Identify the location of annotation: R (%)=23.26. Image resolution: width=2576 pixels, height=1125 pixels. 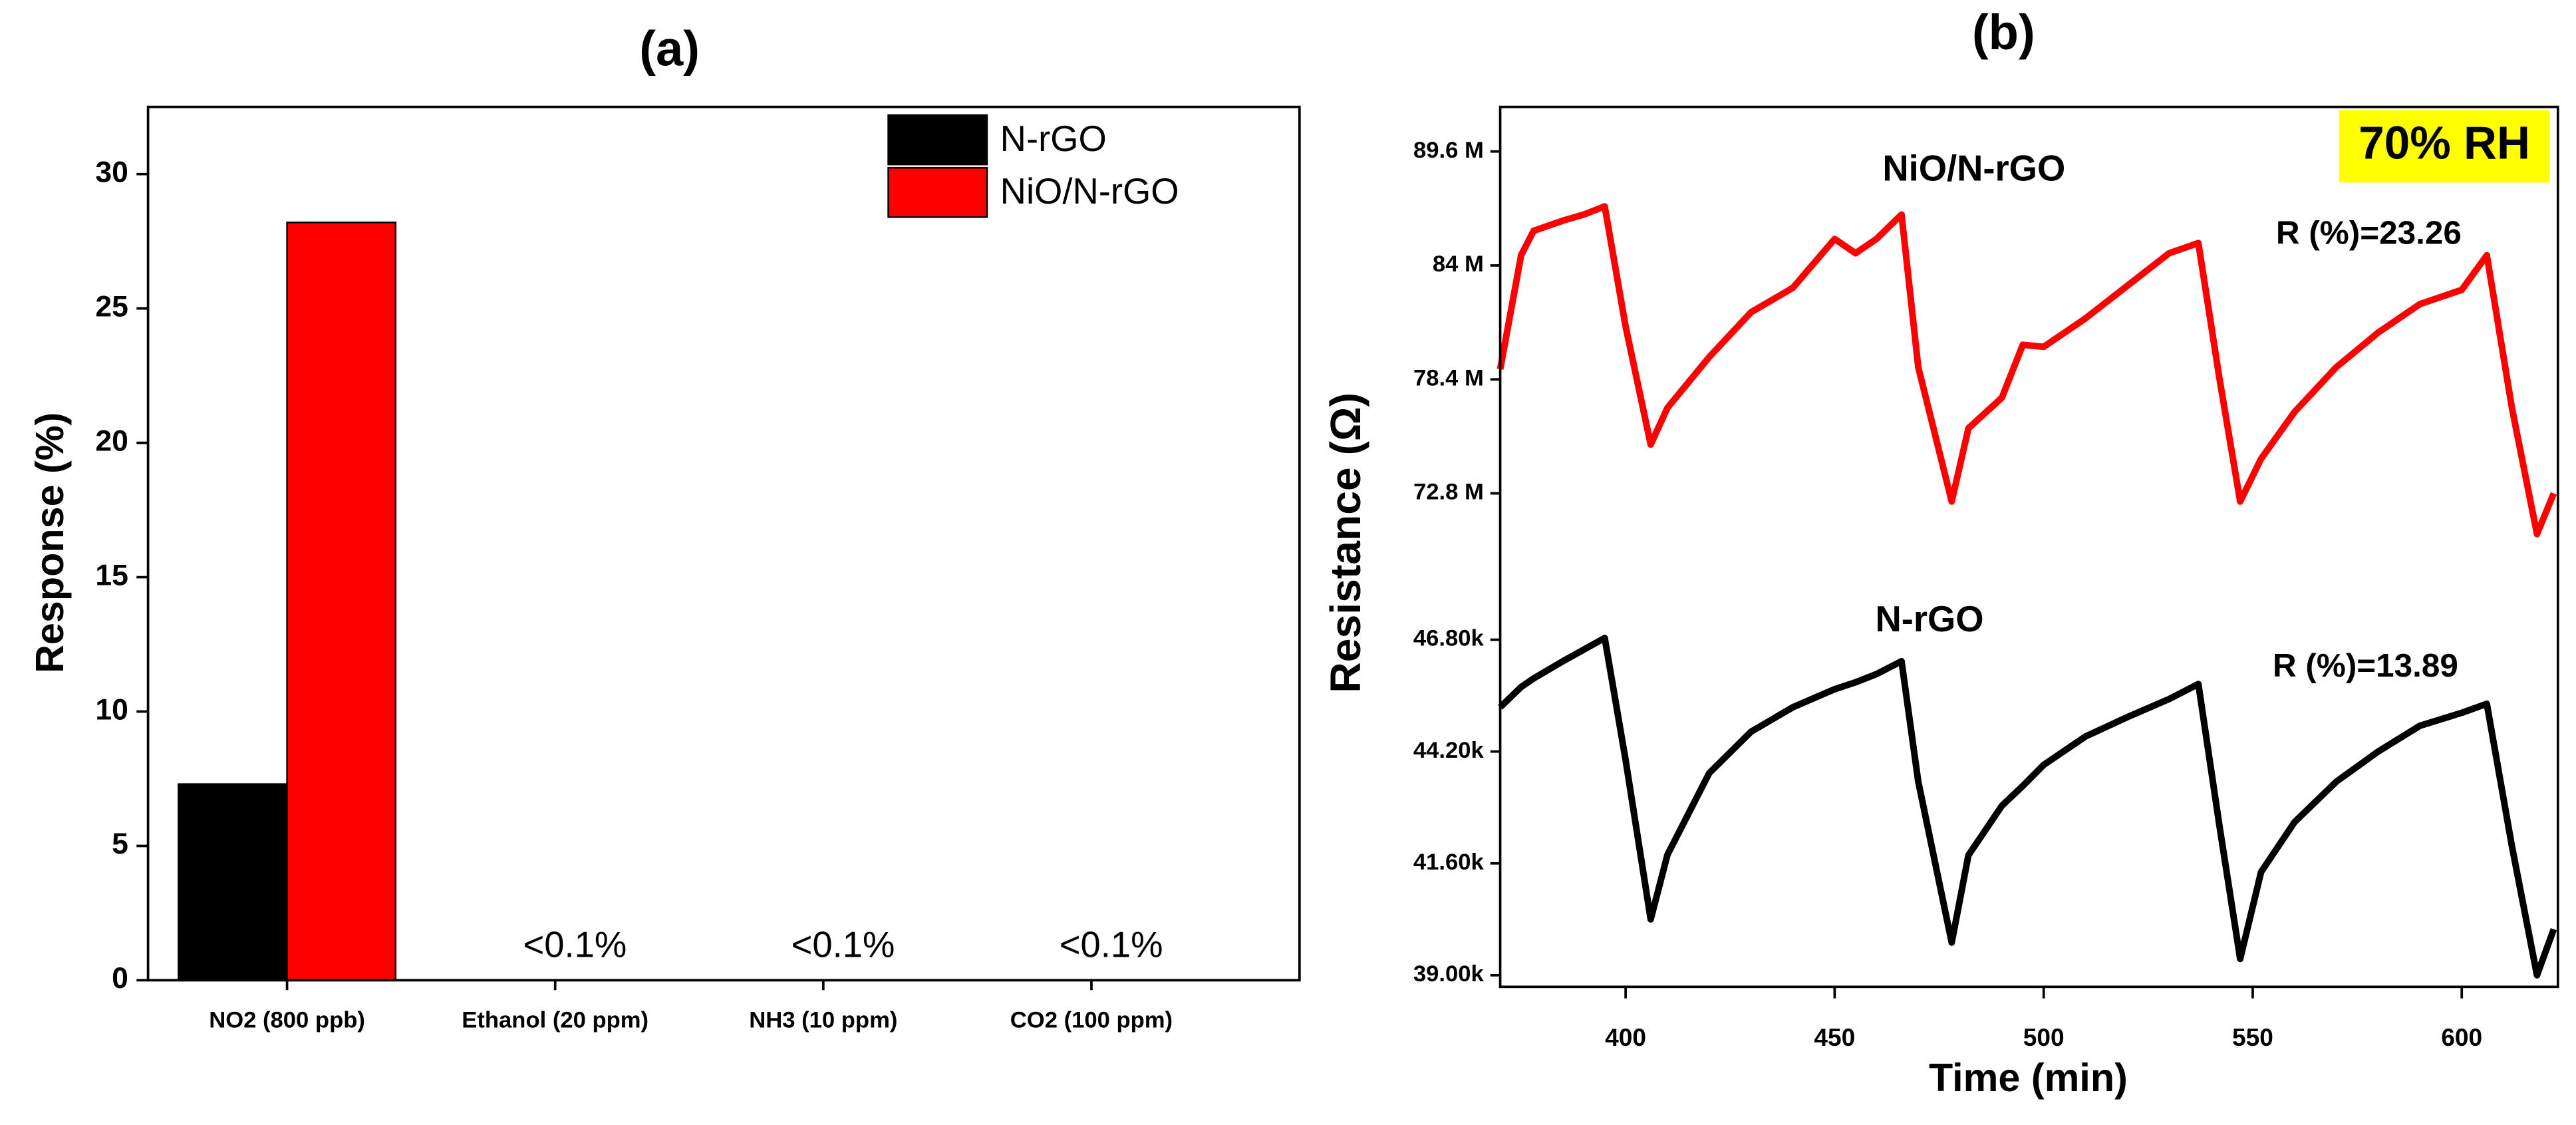
(2369, 233).